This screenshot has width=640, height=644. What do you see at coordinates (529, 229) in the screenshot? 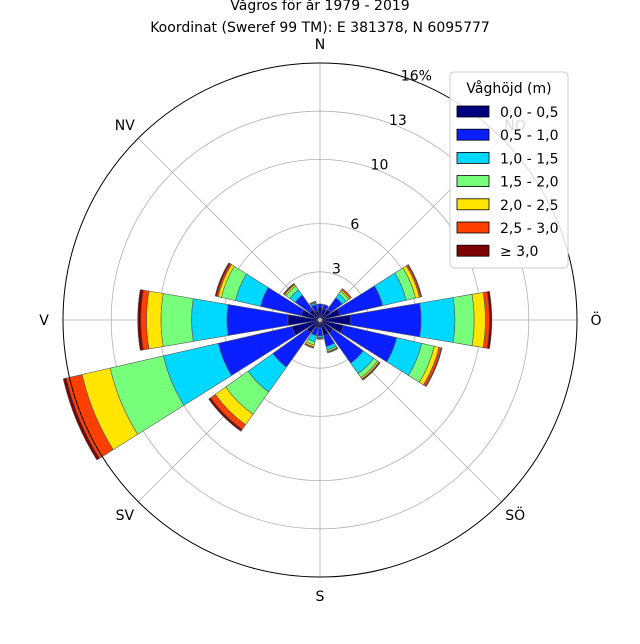
I see `legend-label: 2,5 - 3,0` at bounding box center [529, 229].